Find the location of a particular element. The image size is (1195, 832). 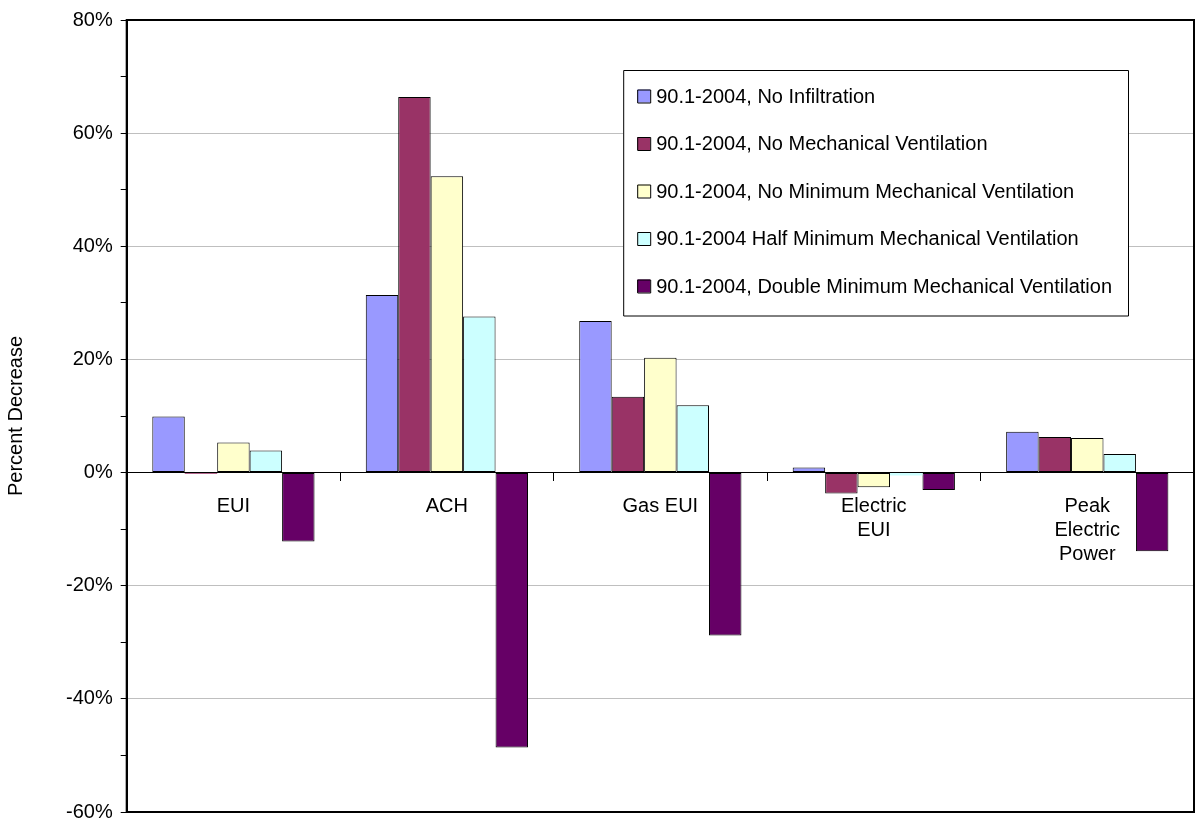

y-tick-label: 80% is located at coordinates (92, 18).